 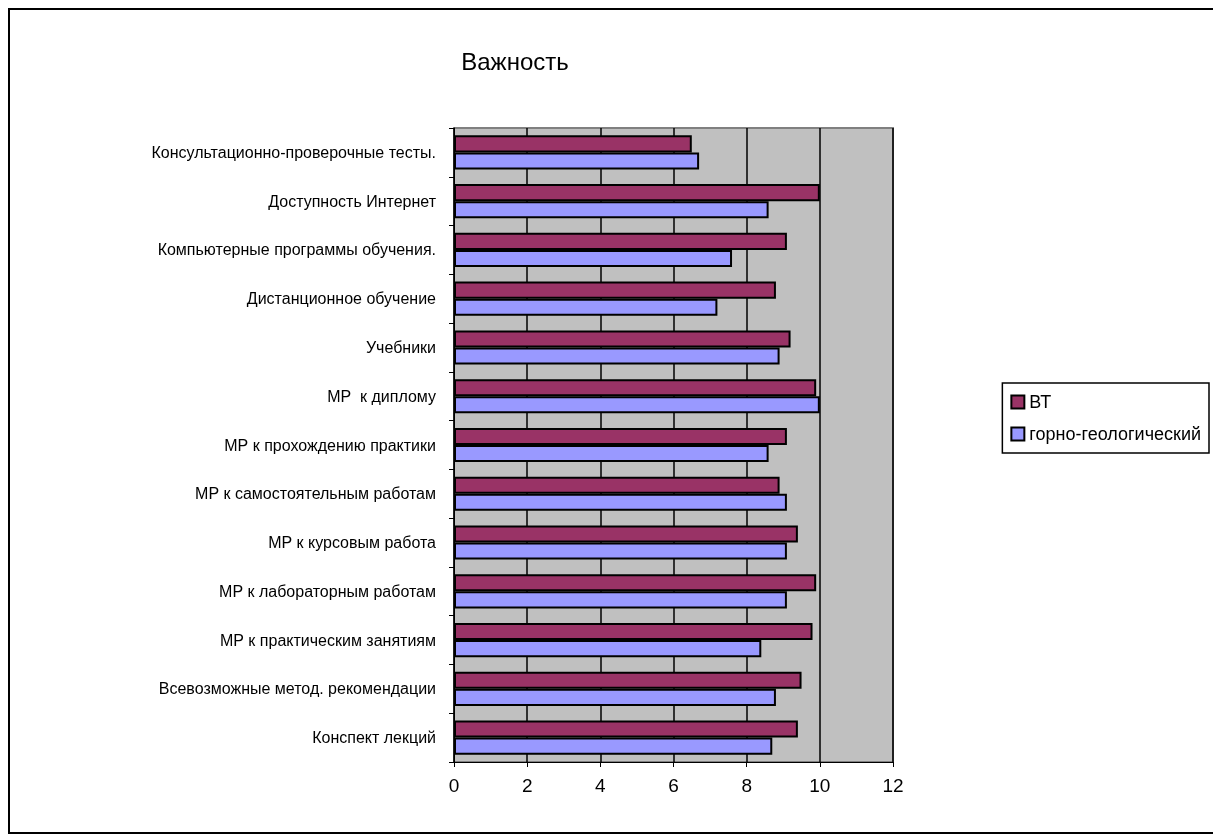 I want to click on legend-label: горно-геологический, so click(x=1115, y=434).